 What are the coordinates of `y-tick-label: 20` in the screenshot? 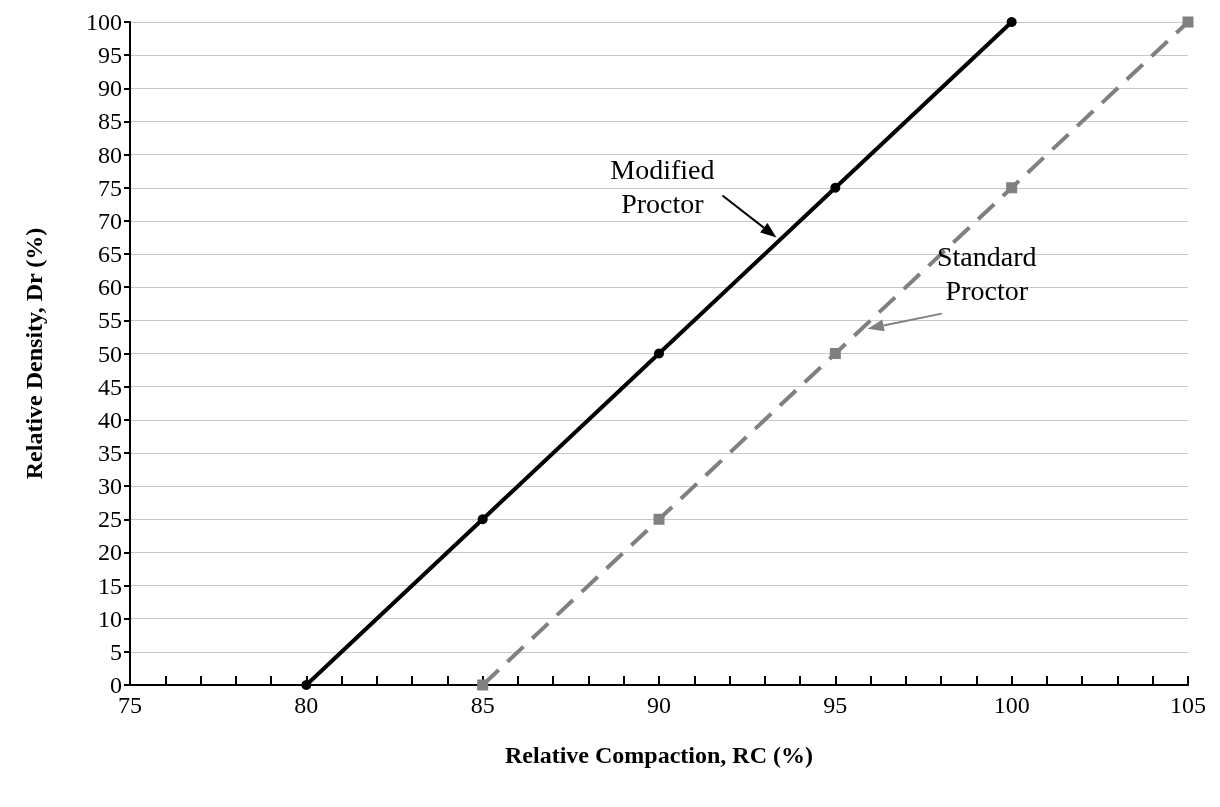 It's located at (110, 552).